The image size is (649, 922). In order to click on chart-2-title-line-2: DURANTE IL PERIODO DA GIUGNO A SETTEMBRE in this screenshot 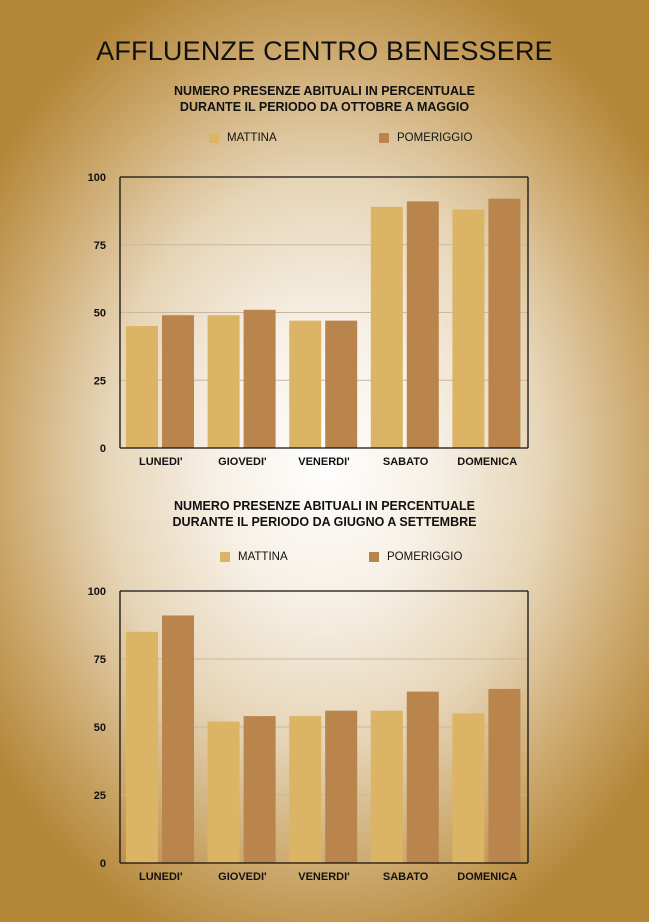, I will do `click(324, 522)`.